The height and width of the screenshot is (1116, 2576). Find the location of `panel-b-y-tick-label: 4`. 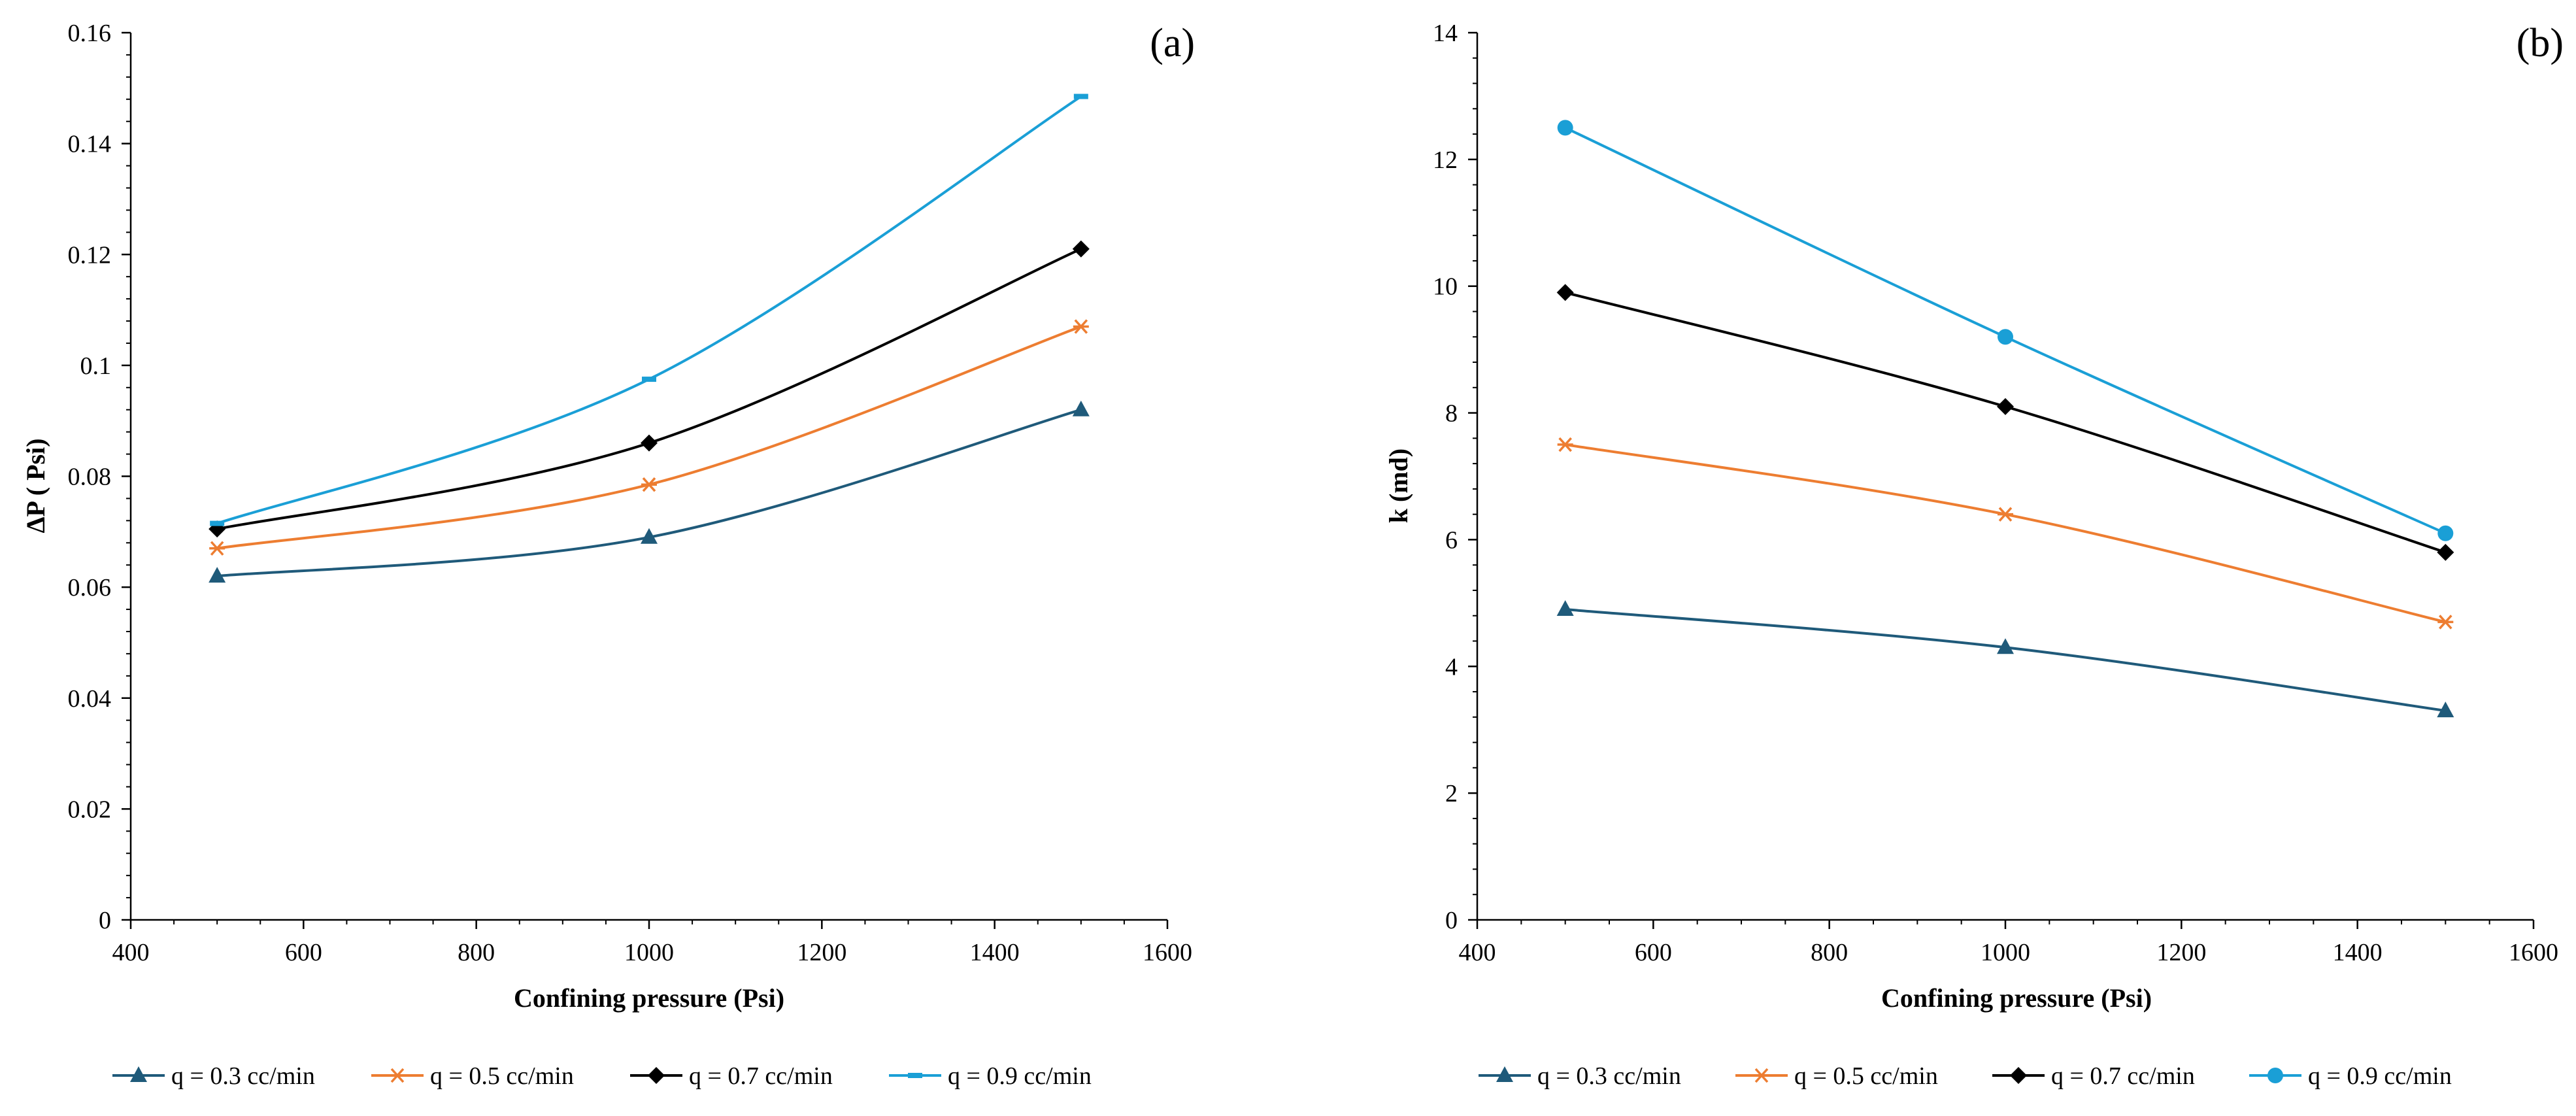

panel-b-y-tick-label: 4 is located at coordinates (1451, 667).